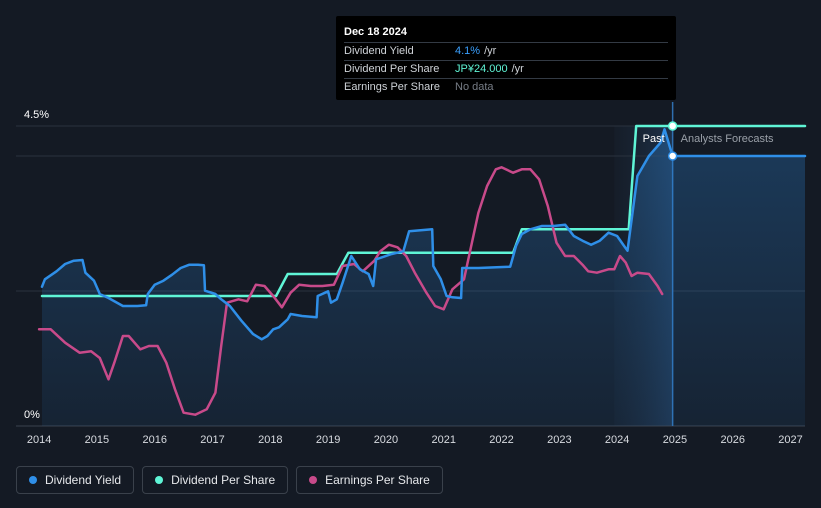  I want to click on tooltip-value: No data, so click(474, 87).